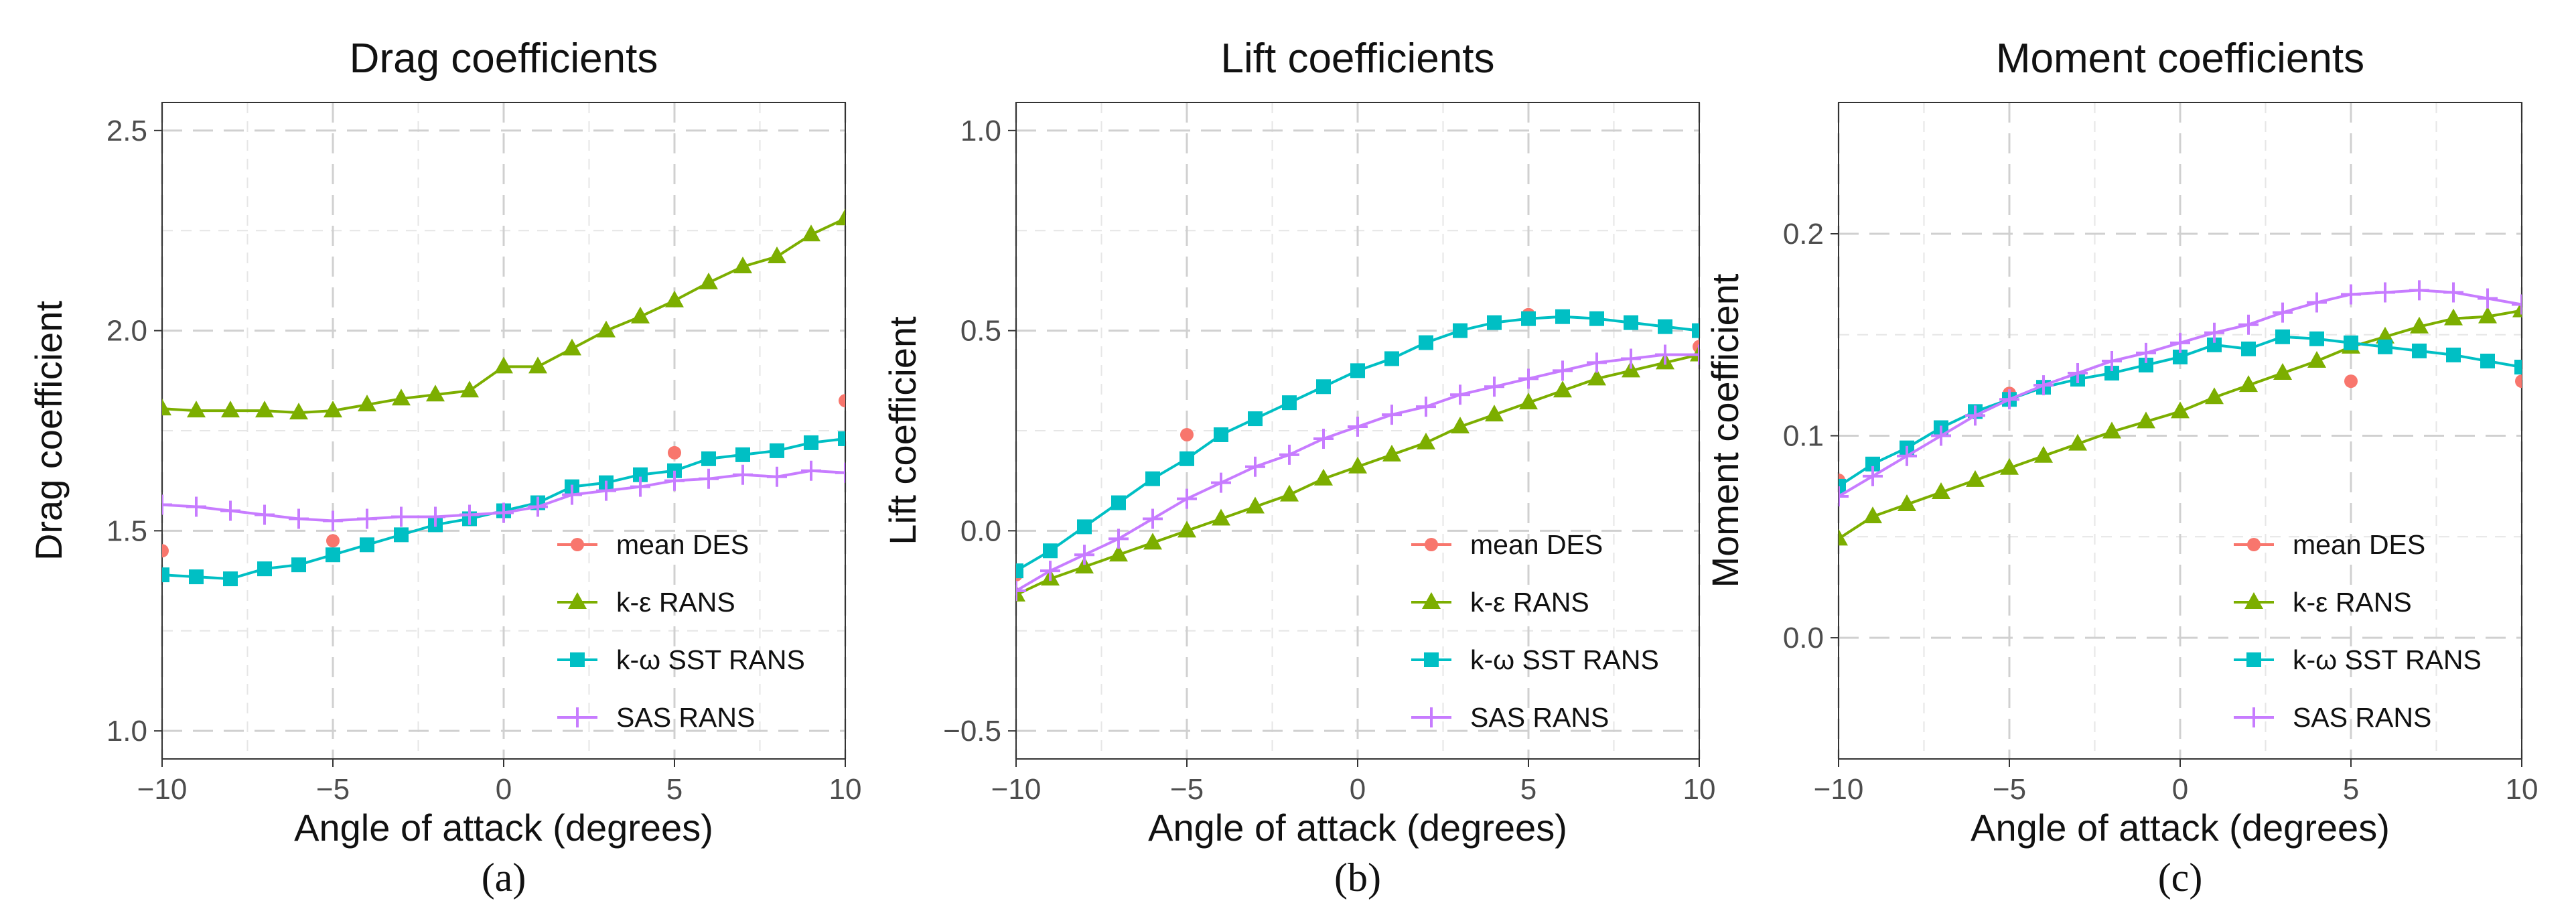 The image size is (2576, 913). Describe the element at coordinates (980, 331) in the screenshot. I see `y-tick-label: 0.5` at that location.